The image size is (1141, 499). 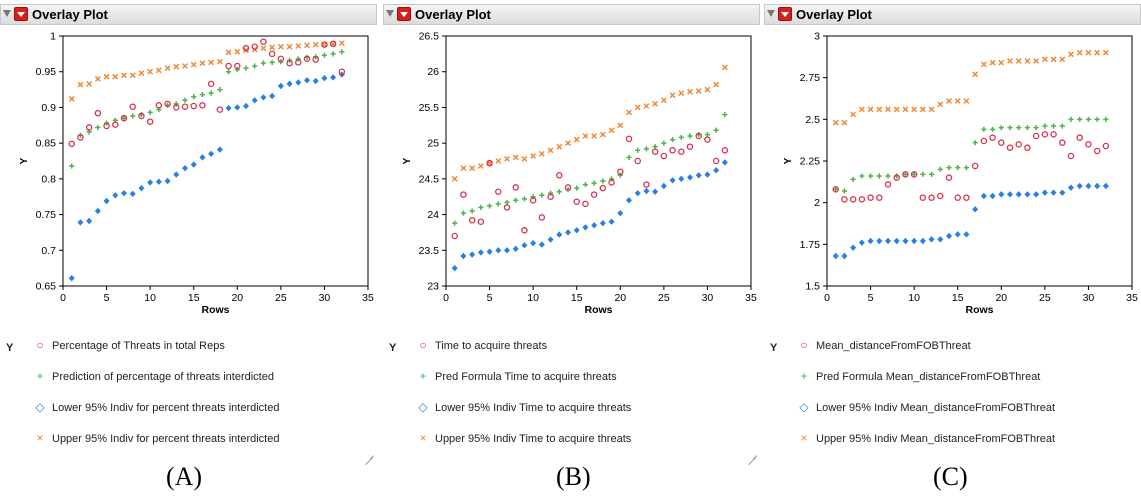 What do you see at coordinates (516, 376) in the screenshot?
I see `legend-item: + Pred Formula Time to acquire threats` at bounding box center [516, 376].